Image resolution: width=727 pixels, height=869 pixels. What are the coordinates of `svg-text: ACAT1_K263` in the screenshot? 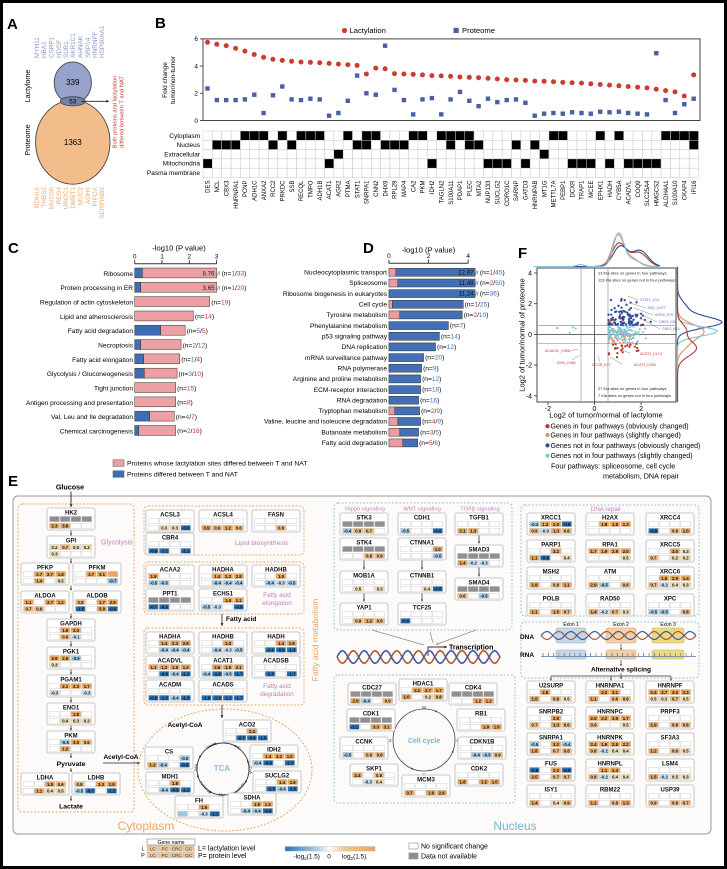 It's located at (645, 365).